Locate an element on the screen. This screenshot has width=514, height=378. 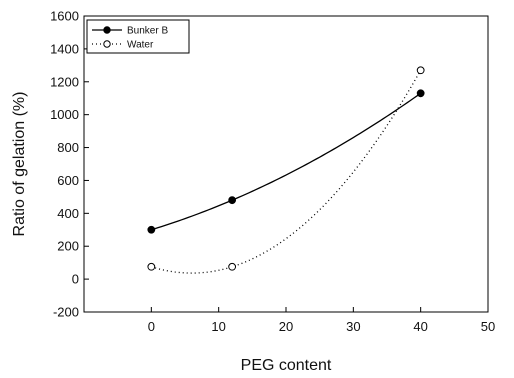
legend-box is located at coordinates (138, 36).